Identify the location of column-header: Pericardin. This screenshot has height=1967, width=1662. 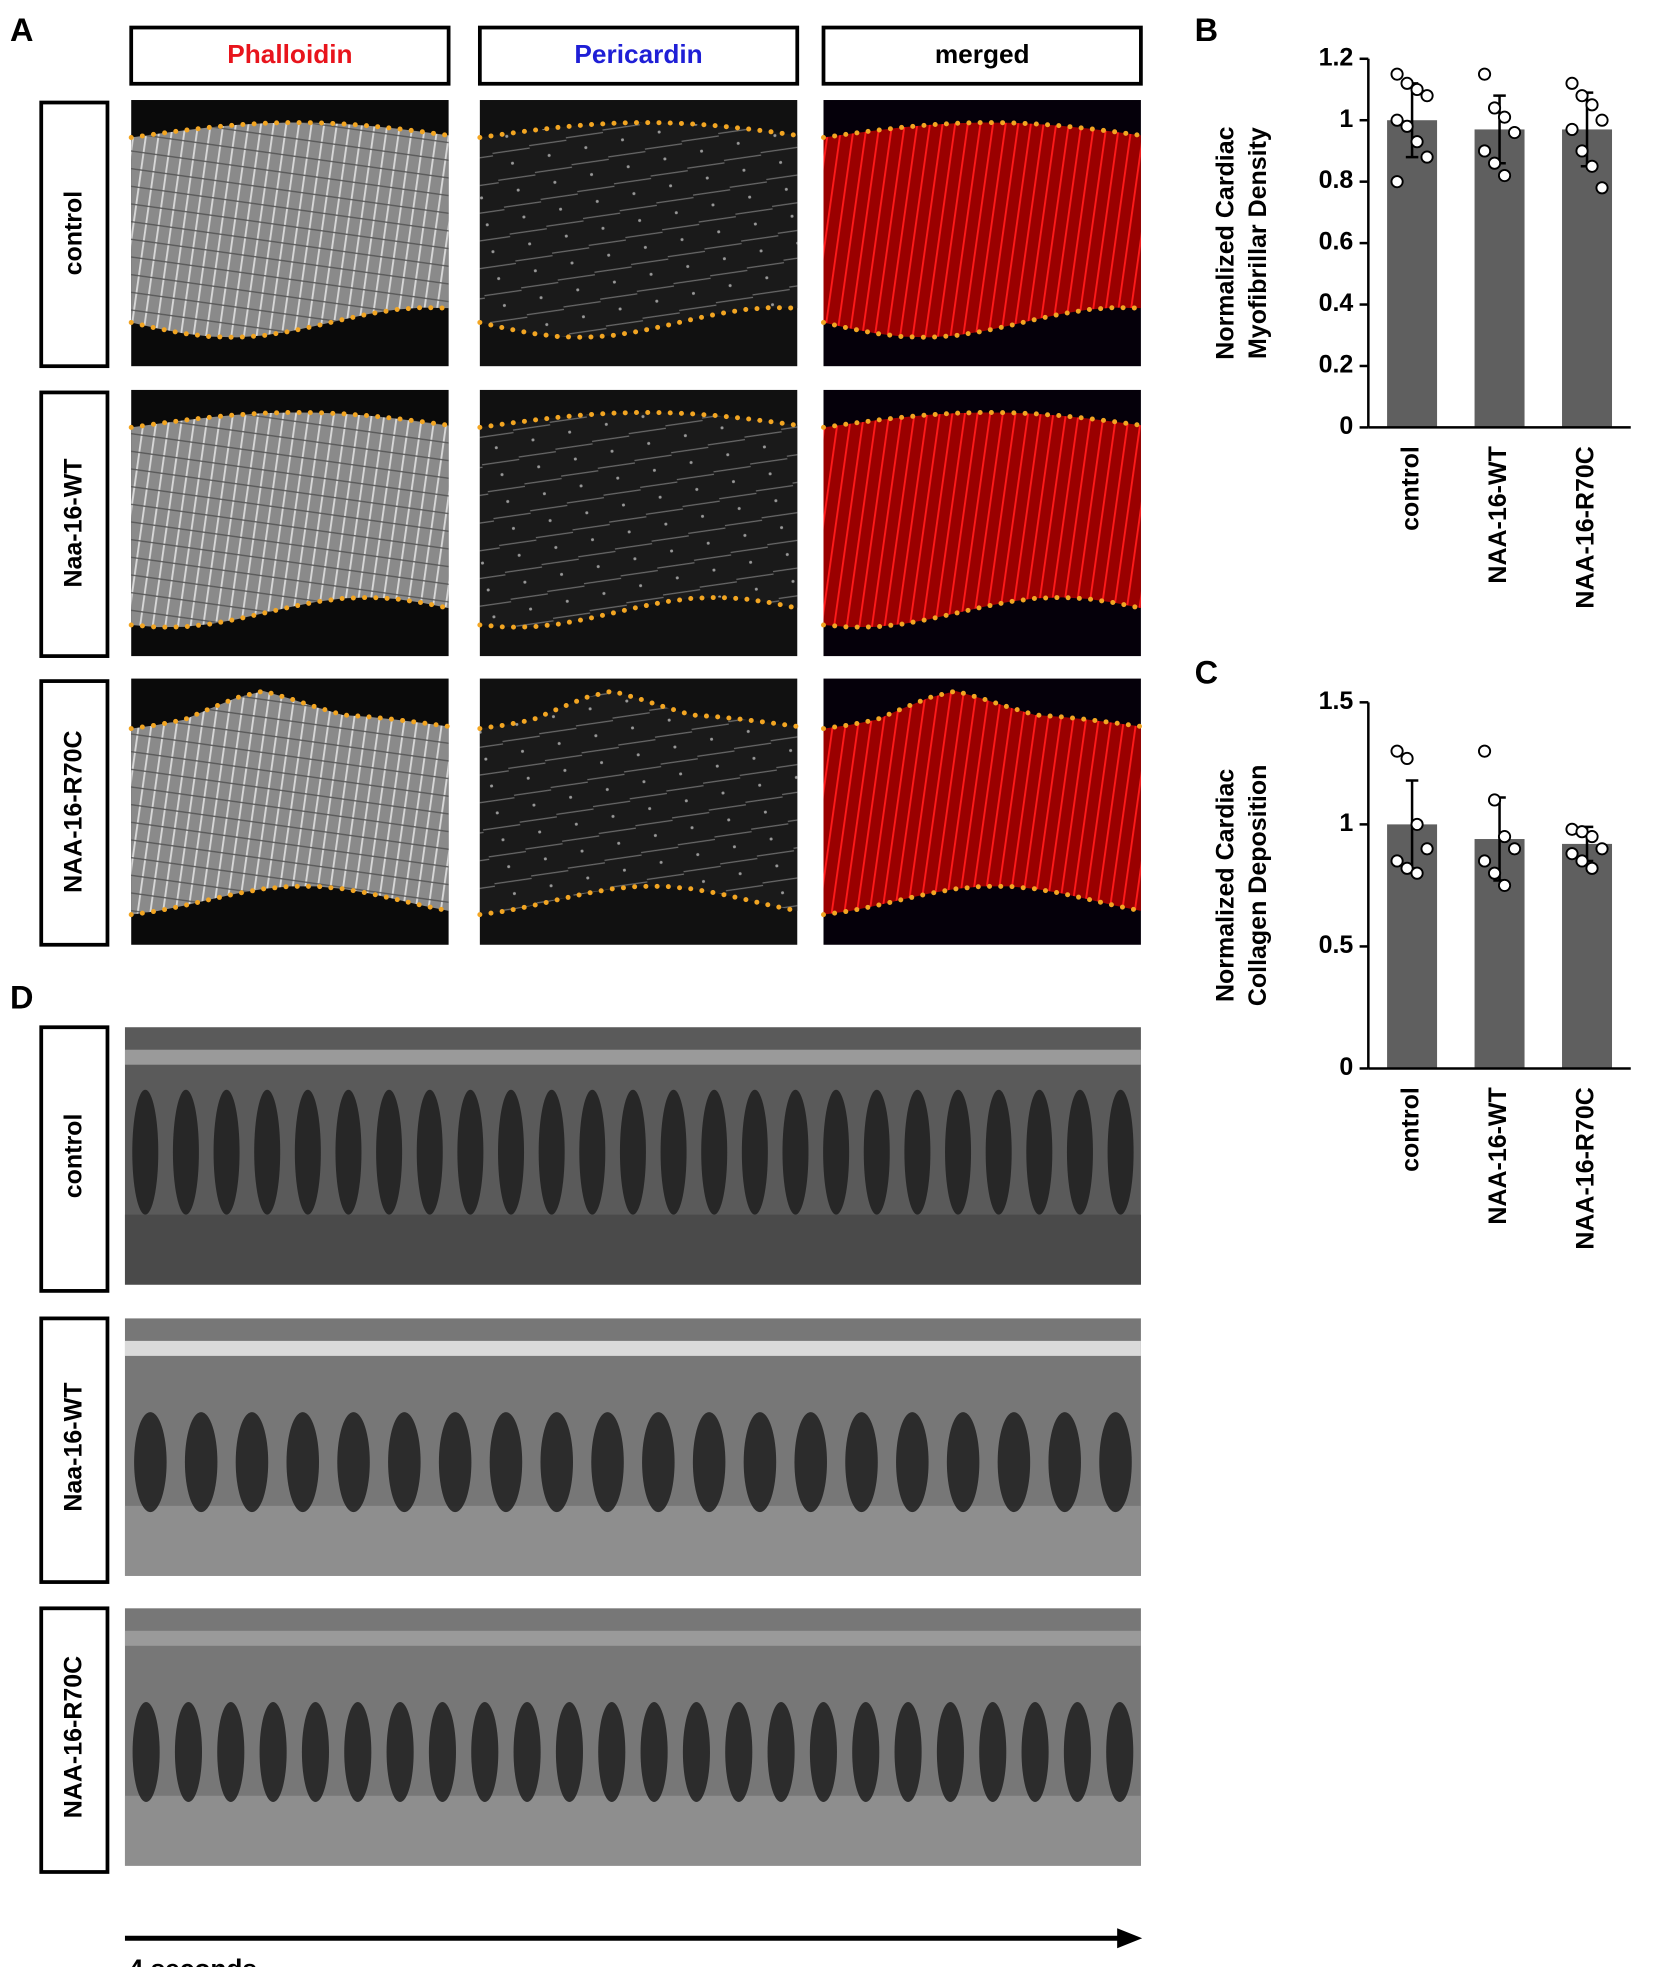
(638, 54).